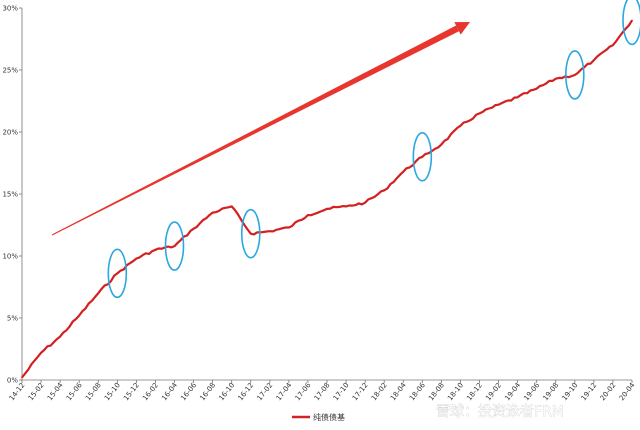 This screenshot has width=640, height=430. Describe the element at coordinates (531, 391) in the screenshot. I see `x-tick-label: 19-06` at that location.